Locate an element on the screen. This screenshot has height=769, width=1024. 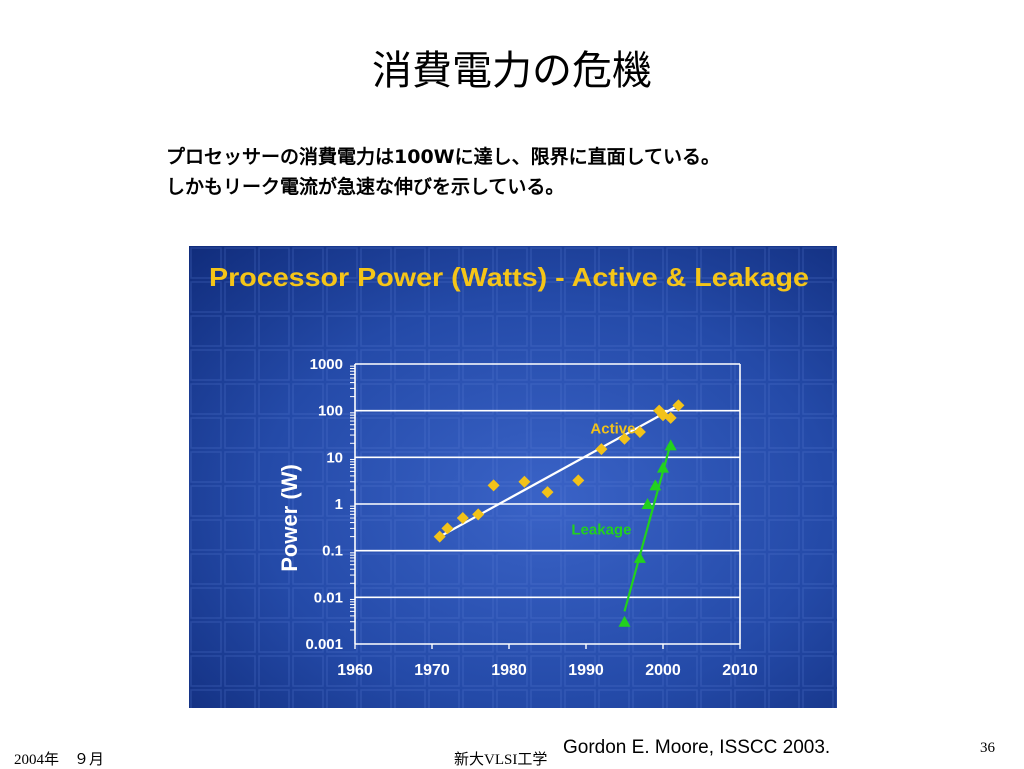
x-tick-label: 1990 is located at coordinates (586, 670).